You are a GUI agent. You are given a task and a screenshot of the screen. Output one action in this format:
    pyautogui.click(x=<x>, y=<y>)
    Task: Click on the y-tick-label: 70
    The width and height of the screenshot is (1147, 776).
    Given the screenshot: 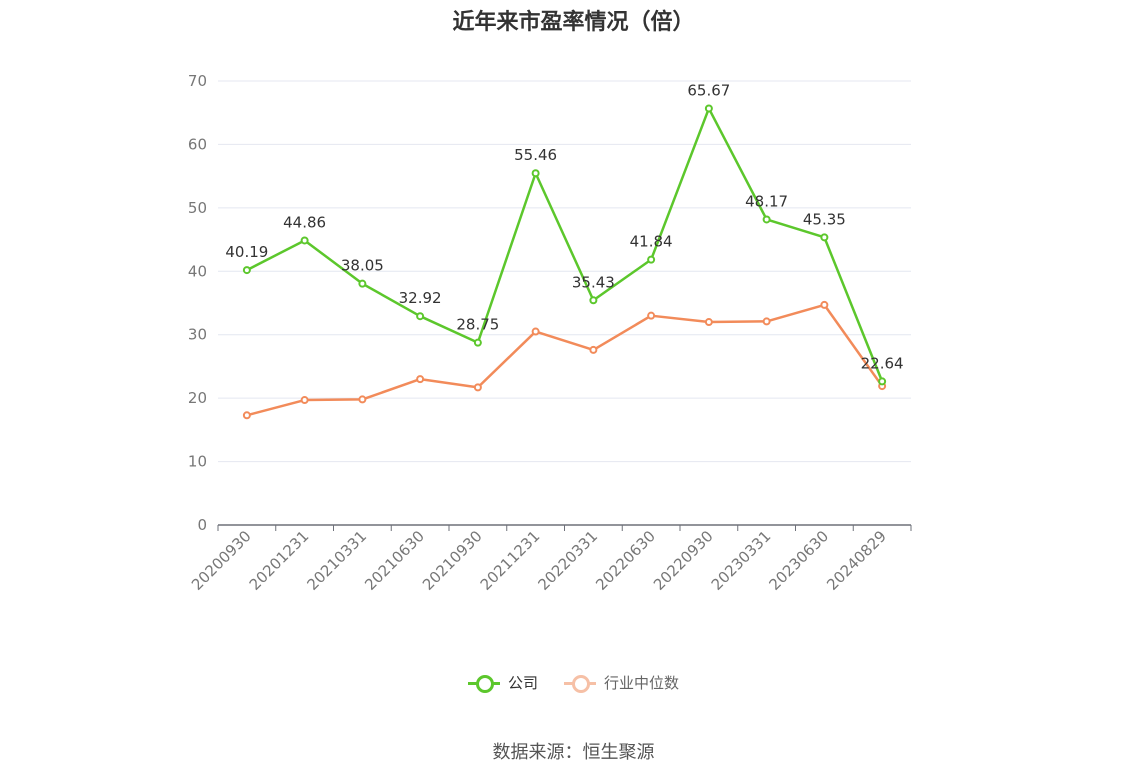 What is the action you would take?
    pyautogui.click(x=197, y=81)
    